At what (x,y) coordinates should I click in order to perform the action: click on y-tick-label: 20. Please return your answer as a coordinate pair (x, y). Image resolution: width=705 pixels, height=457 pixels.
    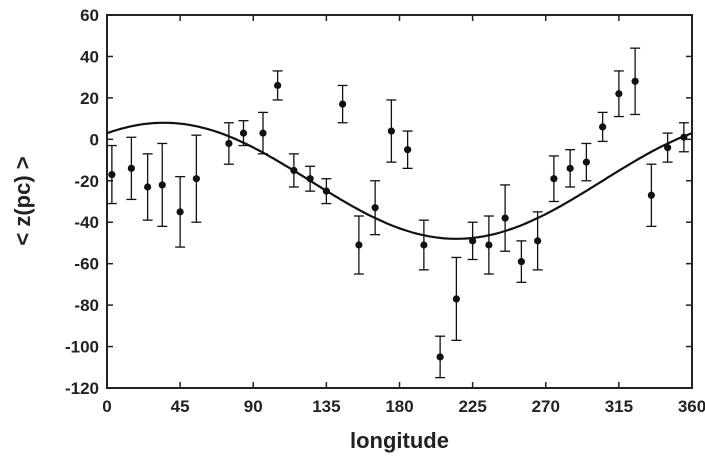
    Looking at the image, I should click on (89, 98).